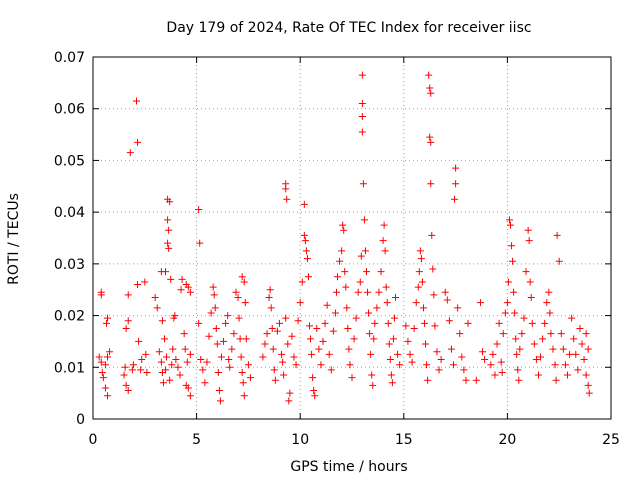 This screenshot has width=640, height=480. What do you see at coordinates (69, 368) in the screenshot?
I see `y-tick-label: 0.01` at bounding box center [69, 368].